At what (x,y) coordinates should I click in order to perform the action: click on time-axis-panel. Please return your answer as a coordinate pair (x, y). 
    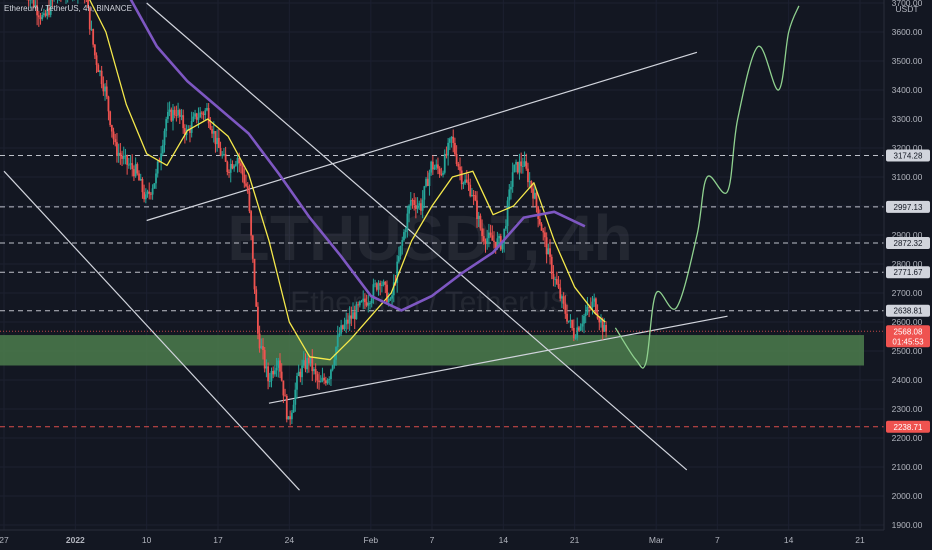
    Looking at the image, I should click on (466, 540).